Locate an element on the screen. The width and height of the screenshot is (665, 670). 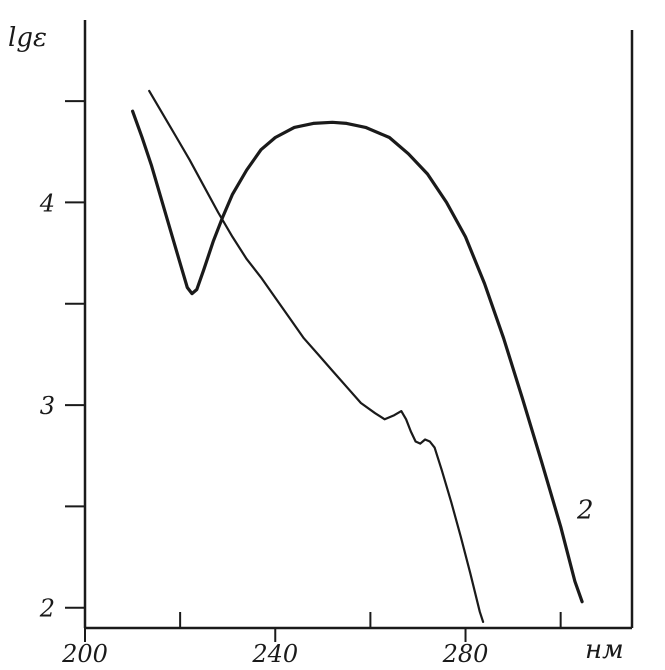
y-axis-title: lgε is located at coordinates (27, 38).